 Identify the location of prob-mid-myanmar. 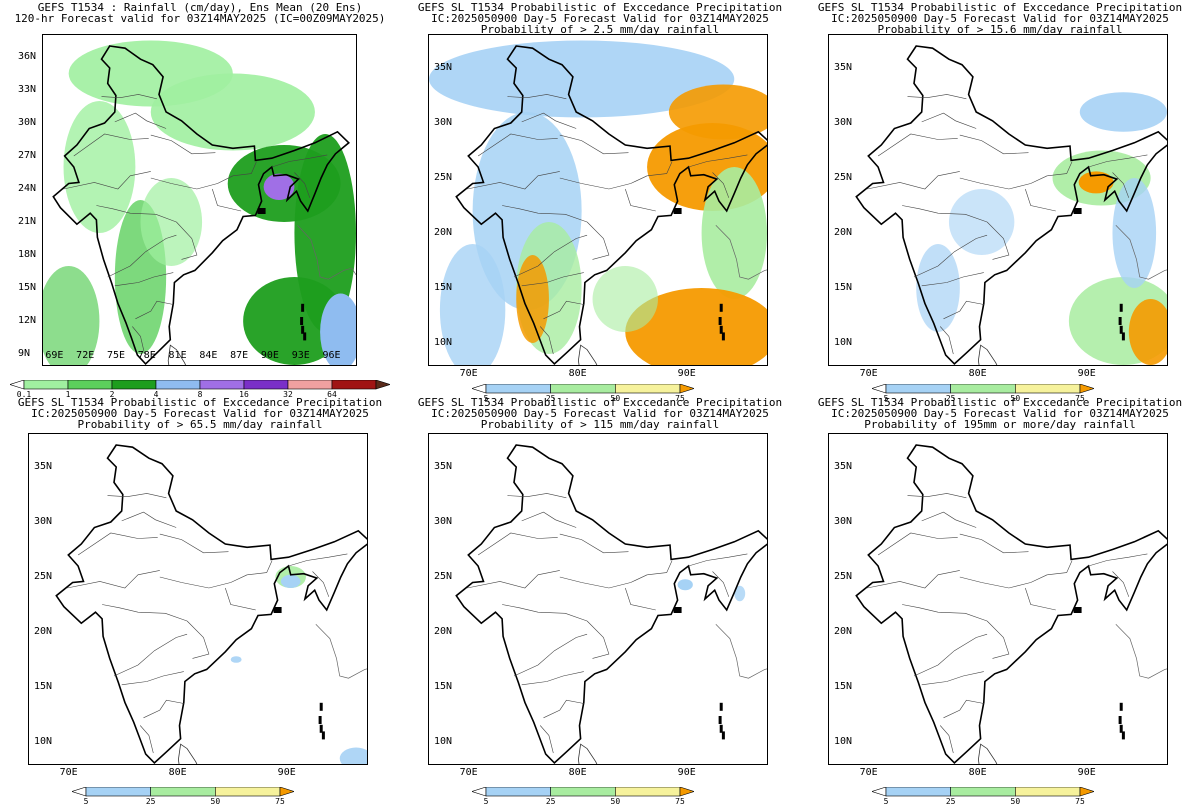
(734, 233).